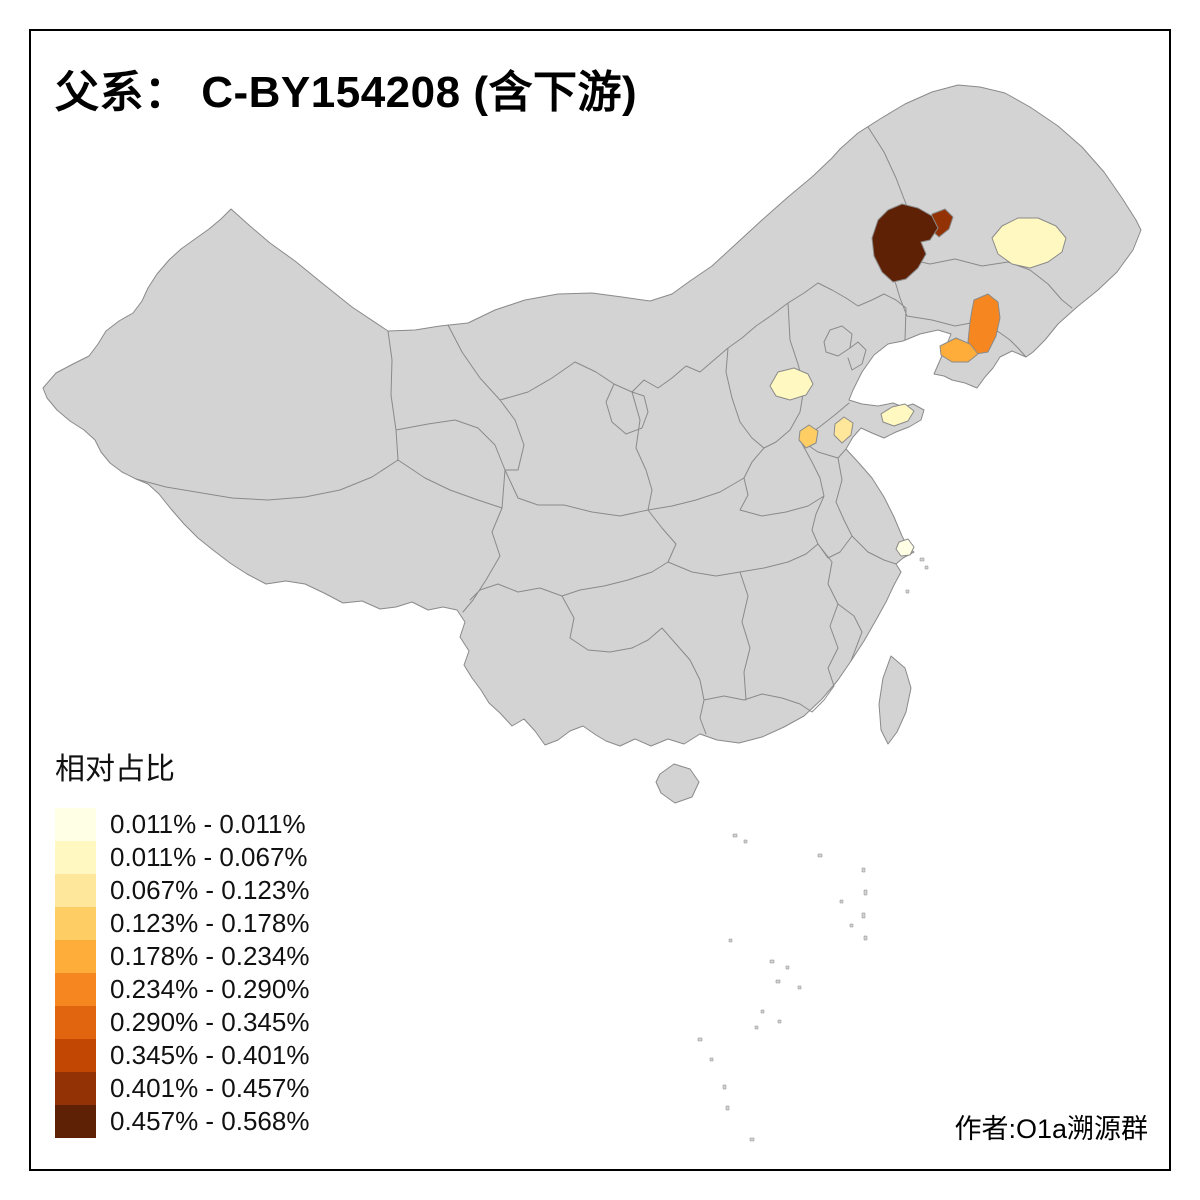 This screenshot has height=1200, width=1200. What do you see at coordinates (210, 1055) in the screenshot?
I see `legend-label: 0.345% - 0.401%` at bounding box center [210, 1055].